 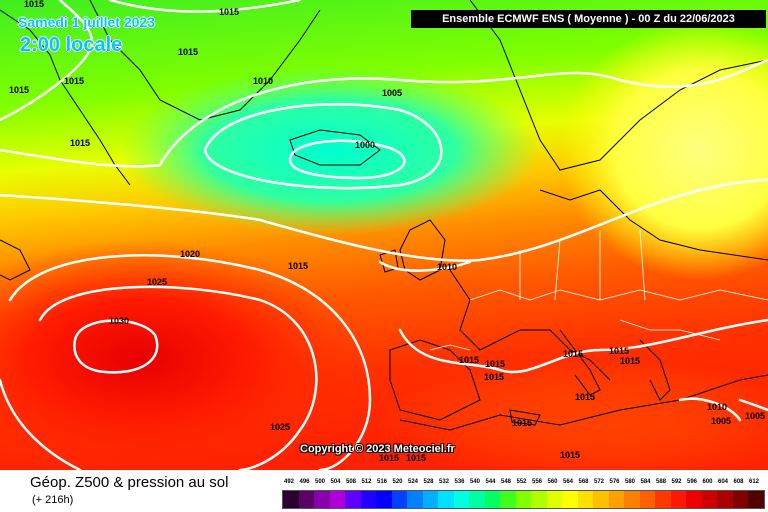 I want to click on legend-tick: 536, so click(x=459, y=482).